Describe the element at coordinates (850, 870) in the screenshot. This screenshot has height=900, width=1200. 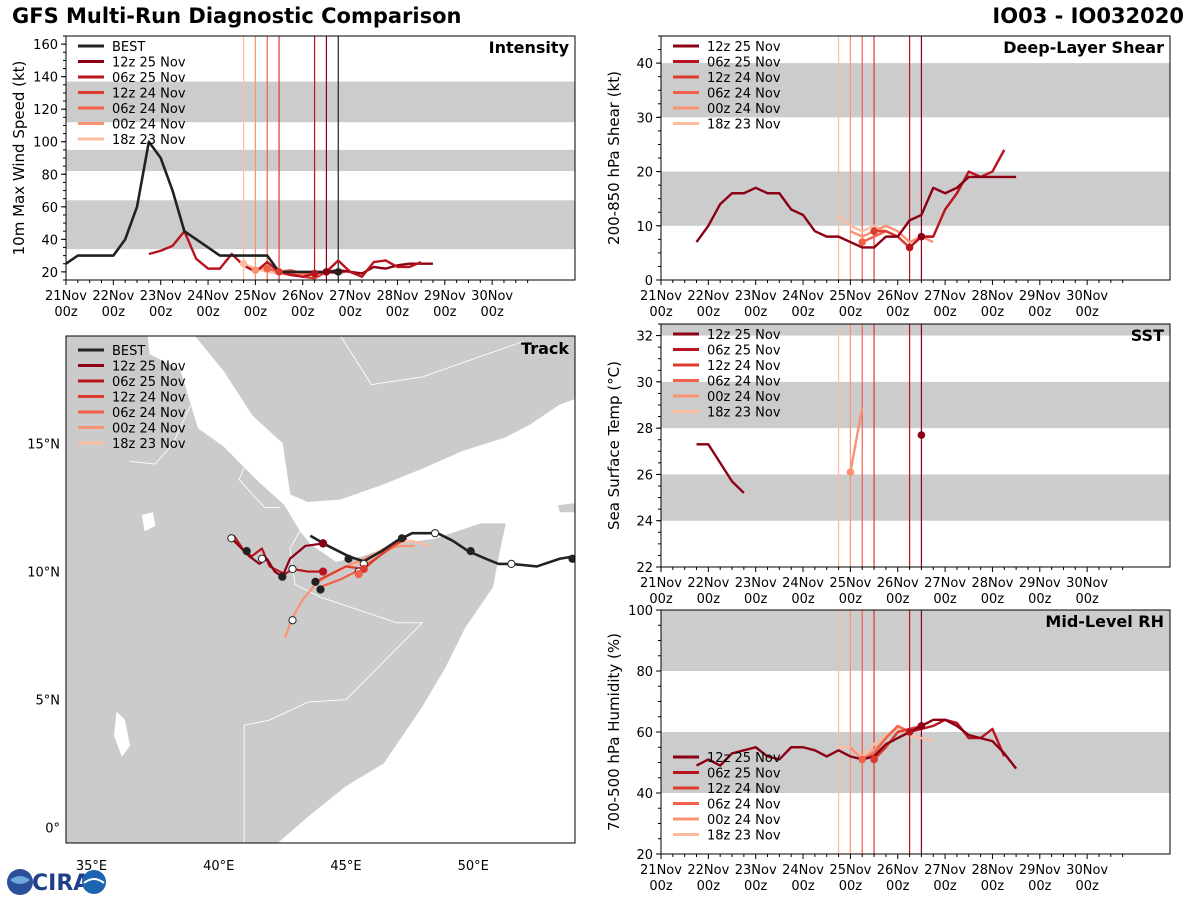
I see `rh-xtick-day: 25Nov` at that location.